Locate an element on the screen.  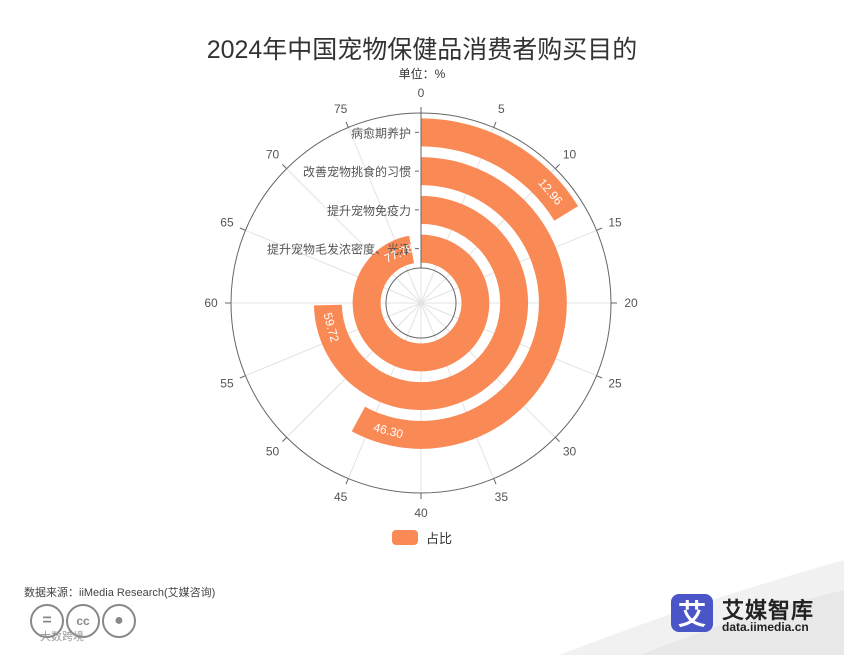
angle-tick-label: 35 is located at coordinates (502, 497).